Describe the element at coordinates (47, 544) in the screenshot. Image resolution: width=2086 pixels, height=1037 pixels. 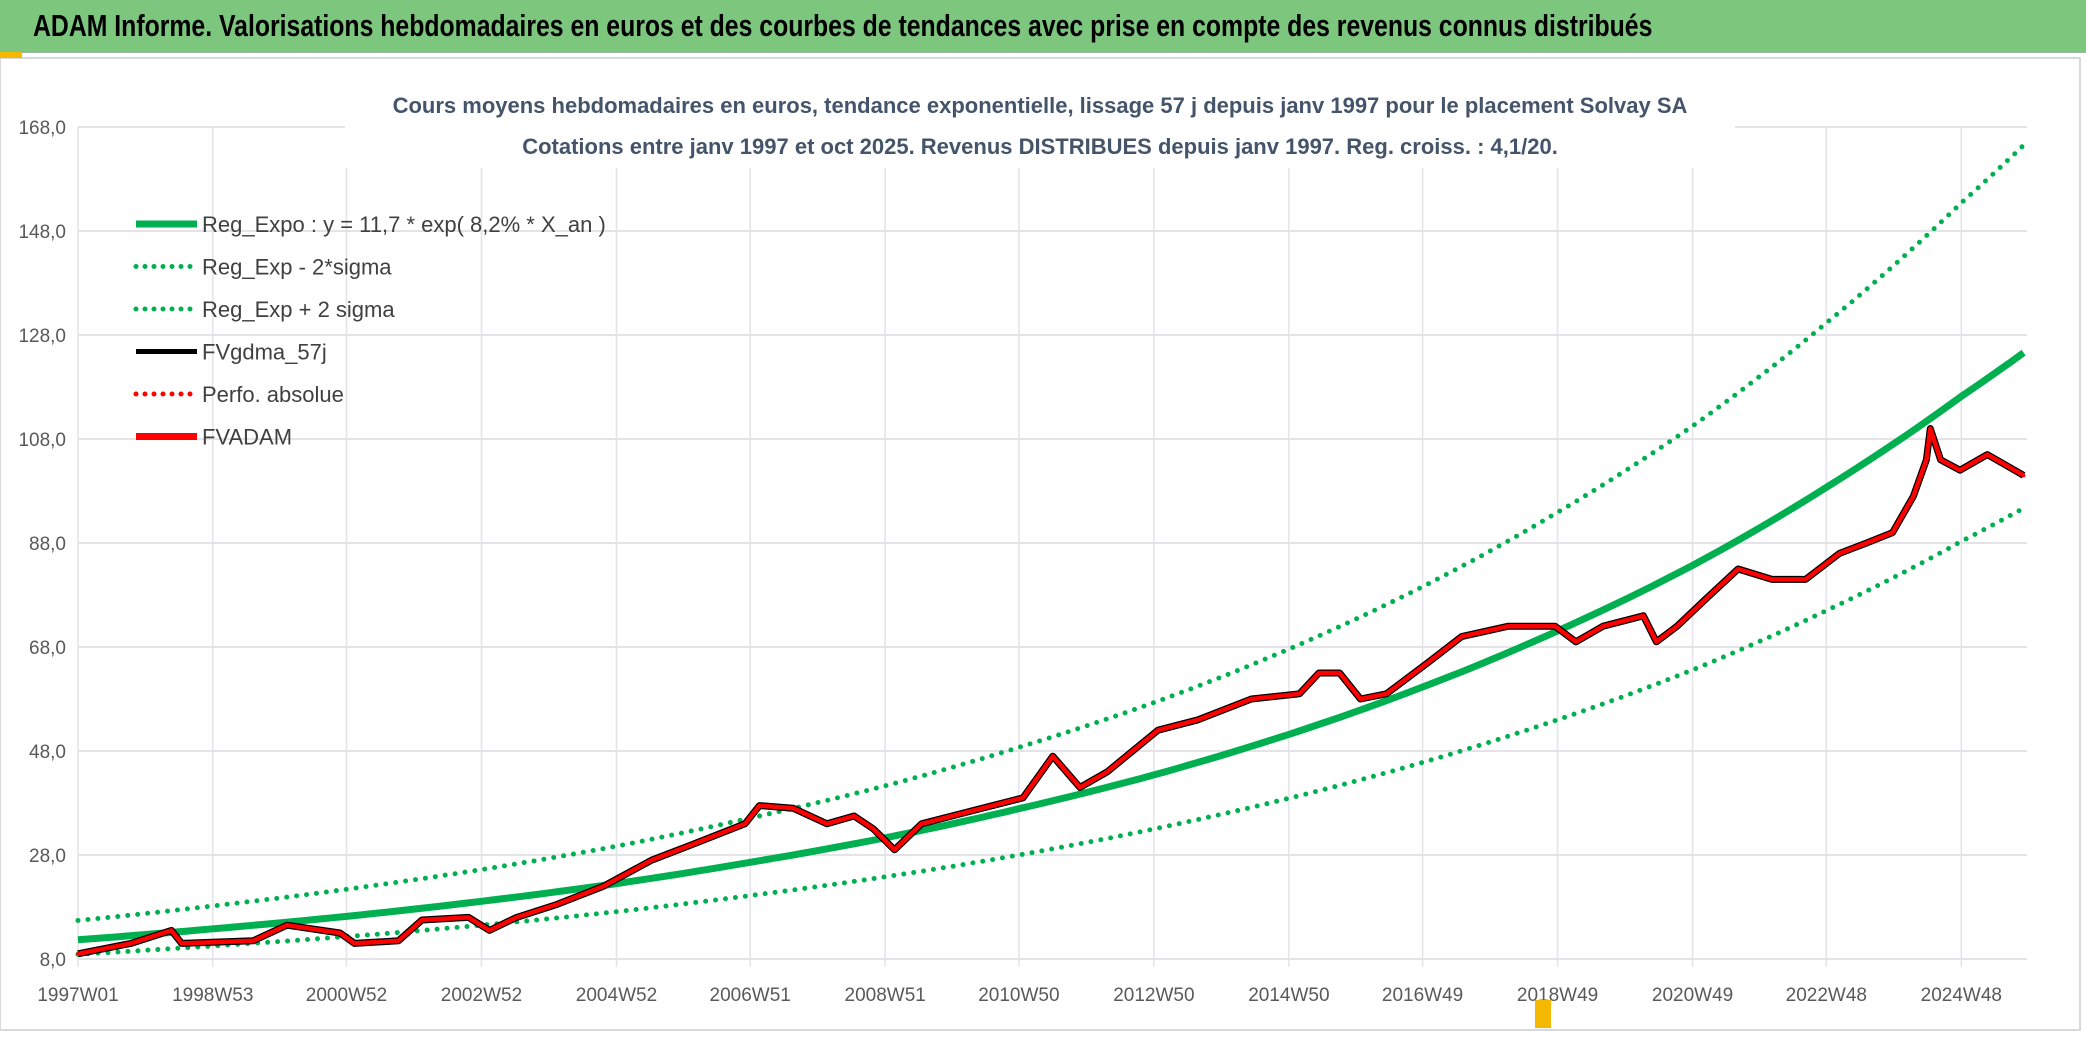
I see `y-tick-label: 88,0` at that location.